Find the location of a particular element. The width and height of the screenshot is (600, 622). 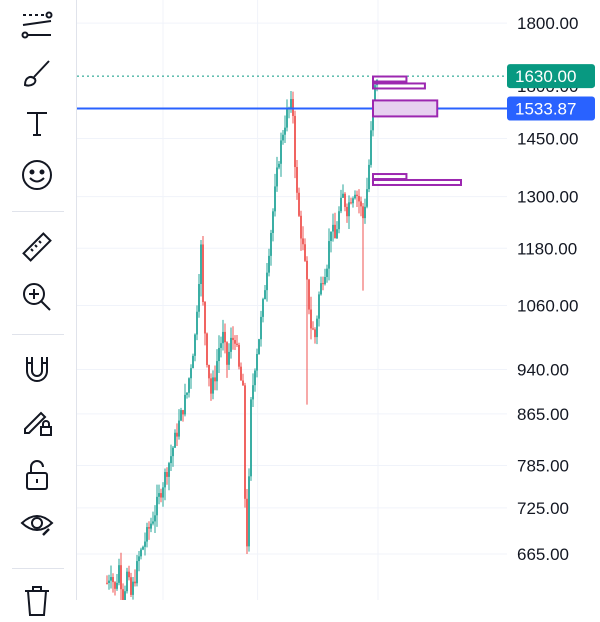

price-axis-label: 1300.00 is located at coordinates (547, 197).